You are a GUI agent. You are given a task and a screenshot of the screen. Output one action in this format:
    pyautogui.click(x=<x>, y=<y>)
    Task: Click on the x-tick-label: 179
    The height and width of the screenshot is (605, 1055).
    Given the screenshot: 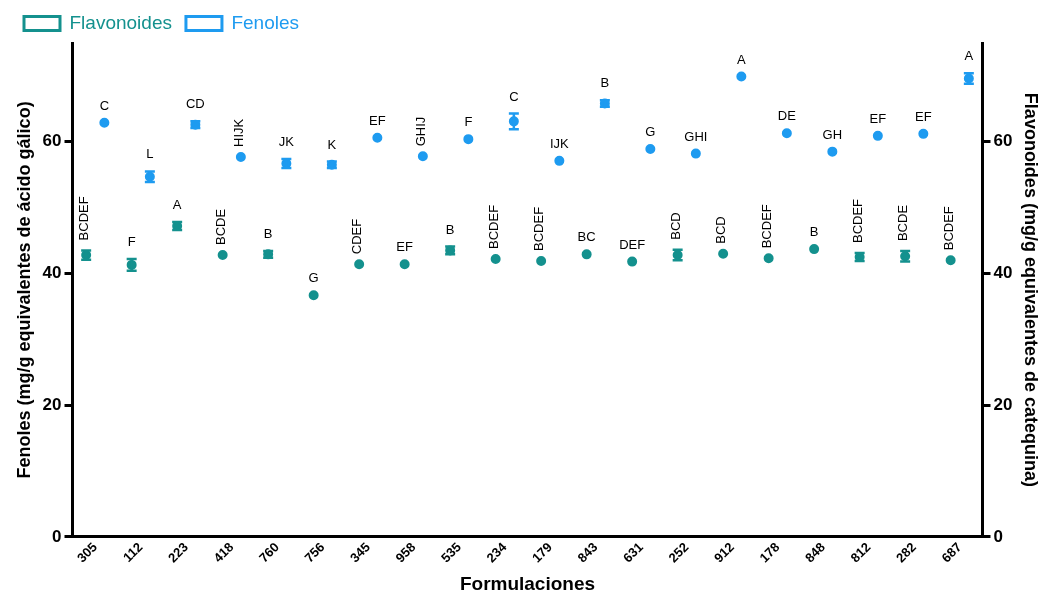 What is the action you would take?
    pyautogui.click(x=541, y=552)
    